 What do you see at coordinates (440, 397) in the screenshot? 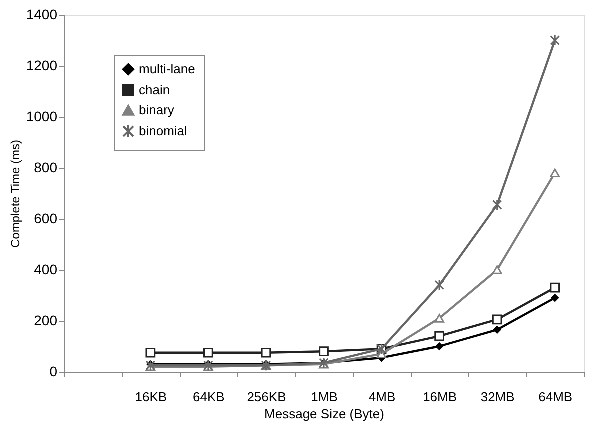
I see `x-tick-label: 16MB` at bounding box center [440, 397].